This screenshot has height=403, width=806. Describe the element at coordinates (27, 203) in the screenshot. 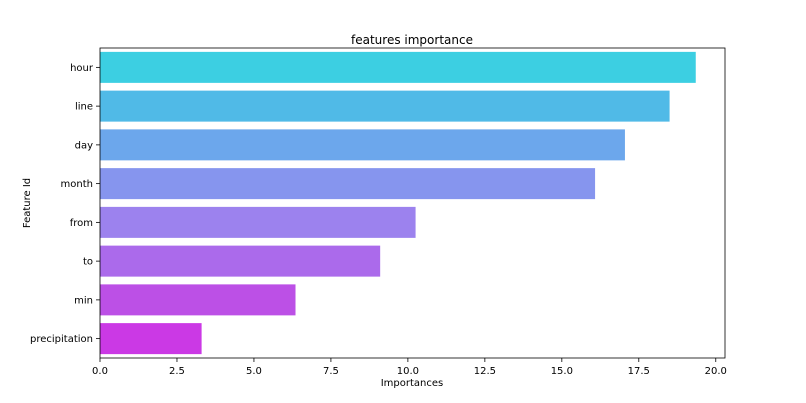

I see `y-axis-label: Feature Id` at that location.